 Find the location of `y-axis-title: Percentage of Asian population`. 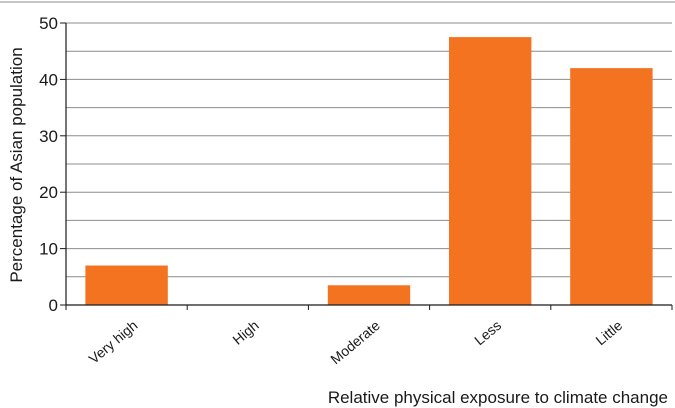

y-axis-title: Percentage of Asian population is located at coordinates (16, 164).